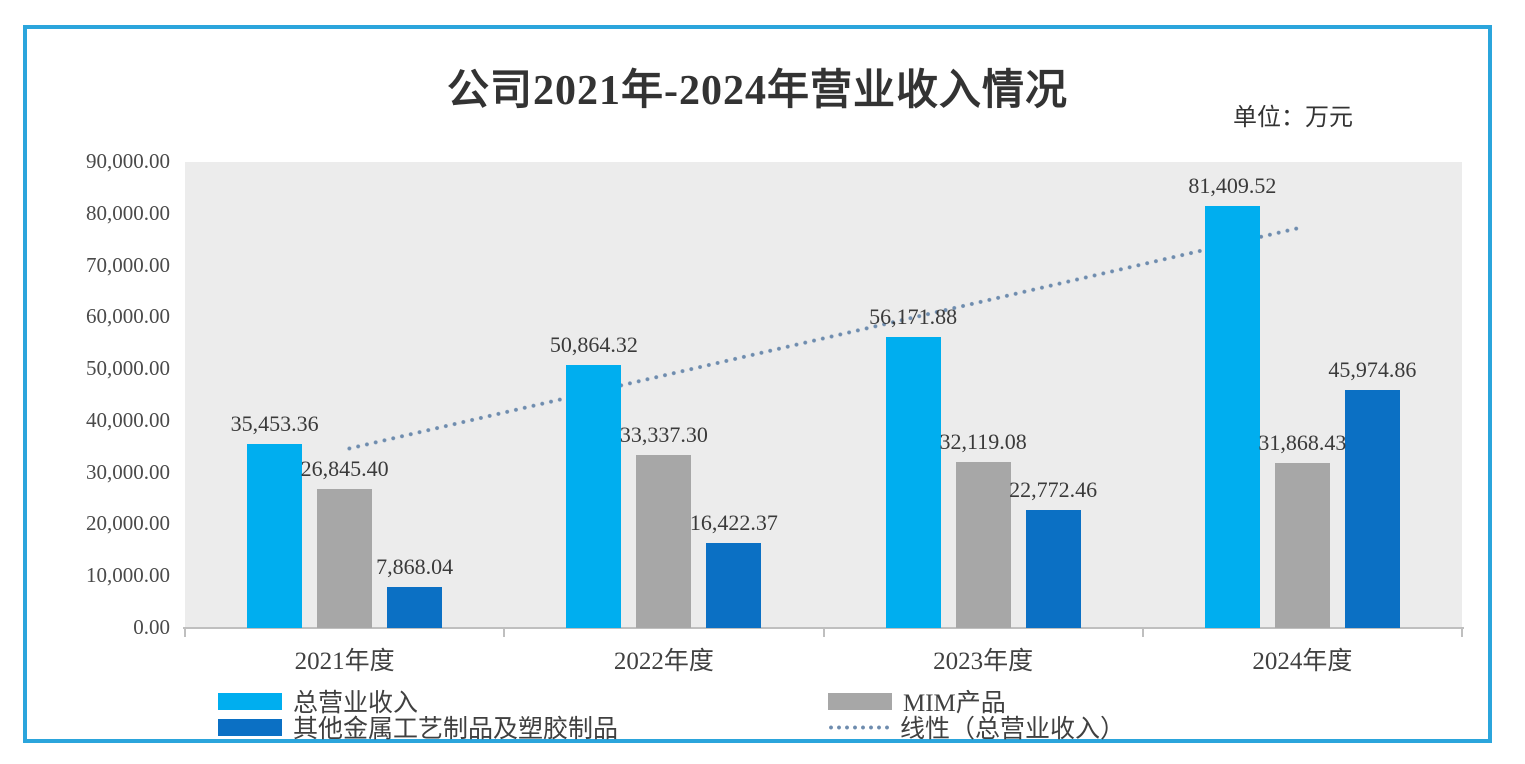 Image resolution: width=1525 pixels, height=764 pixels. Describe the element at coordinates (128, 368) in the screenshot. I see `y-tick-label: 50,000.00` at that location.